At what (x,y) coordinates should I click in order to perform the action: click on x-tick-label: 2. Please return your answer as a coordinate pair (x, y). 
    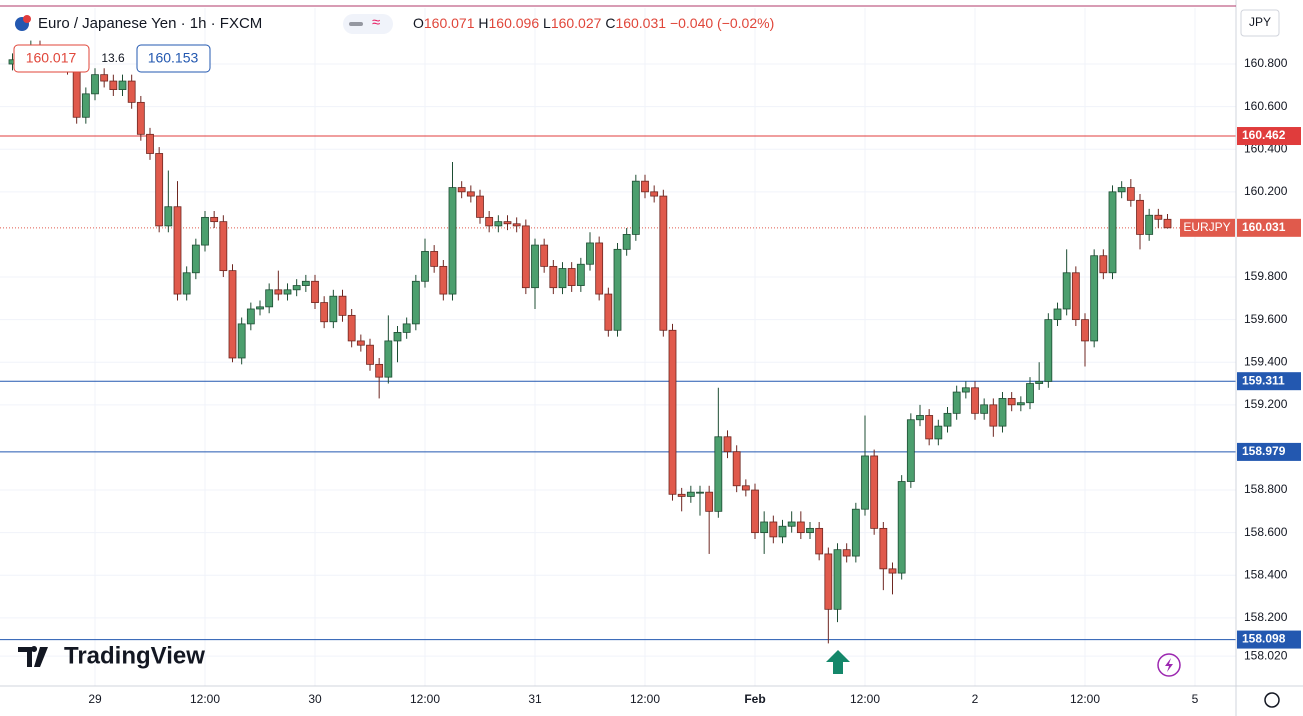
    Looking at the image, I should click on (975, 699).